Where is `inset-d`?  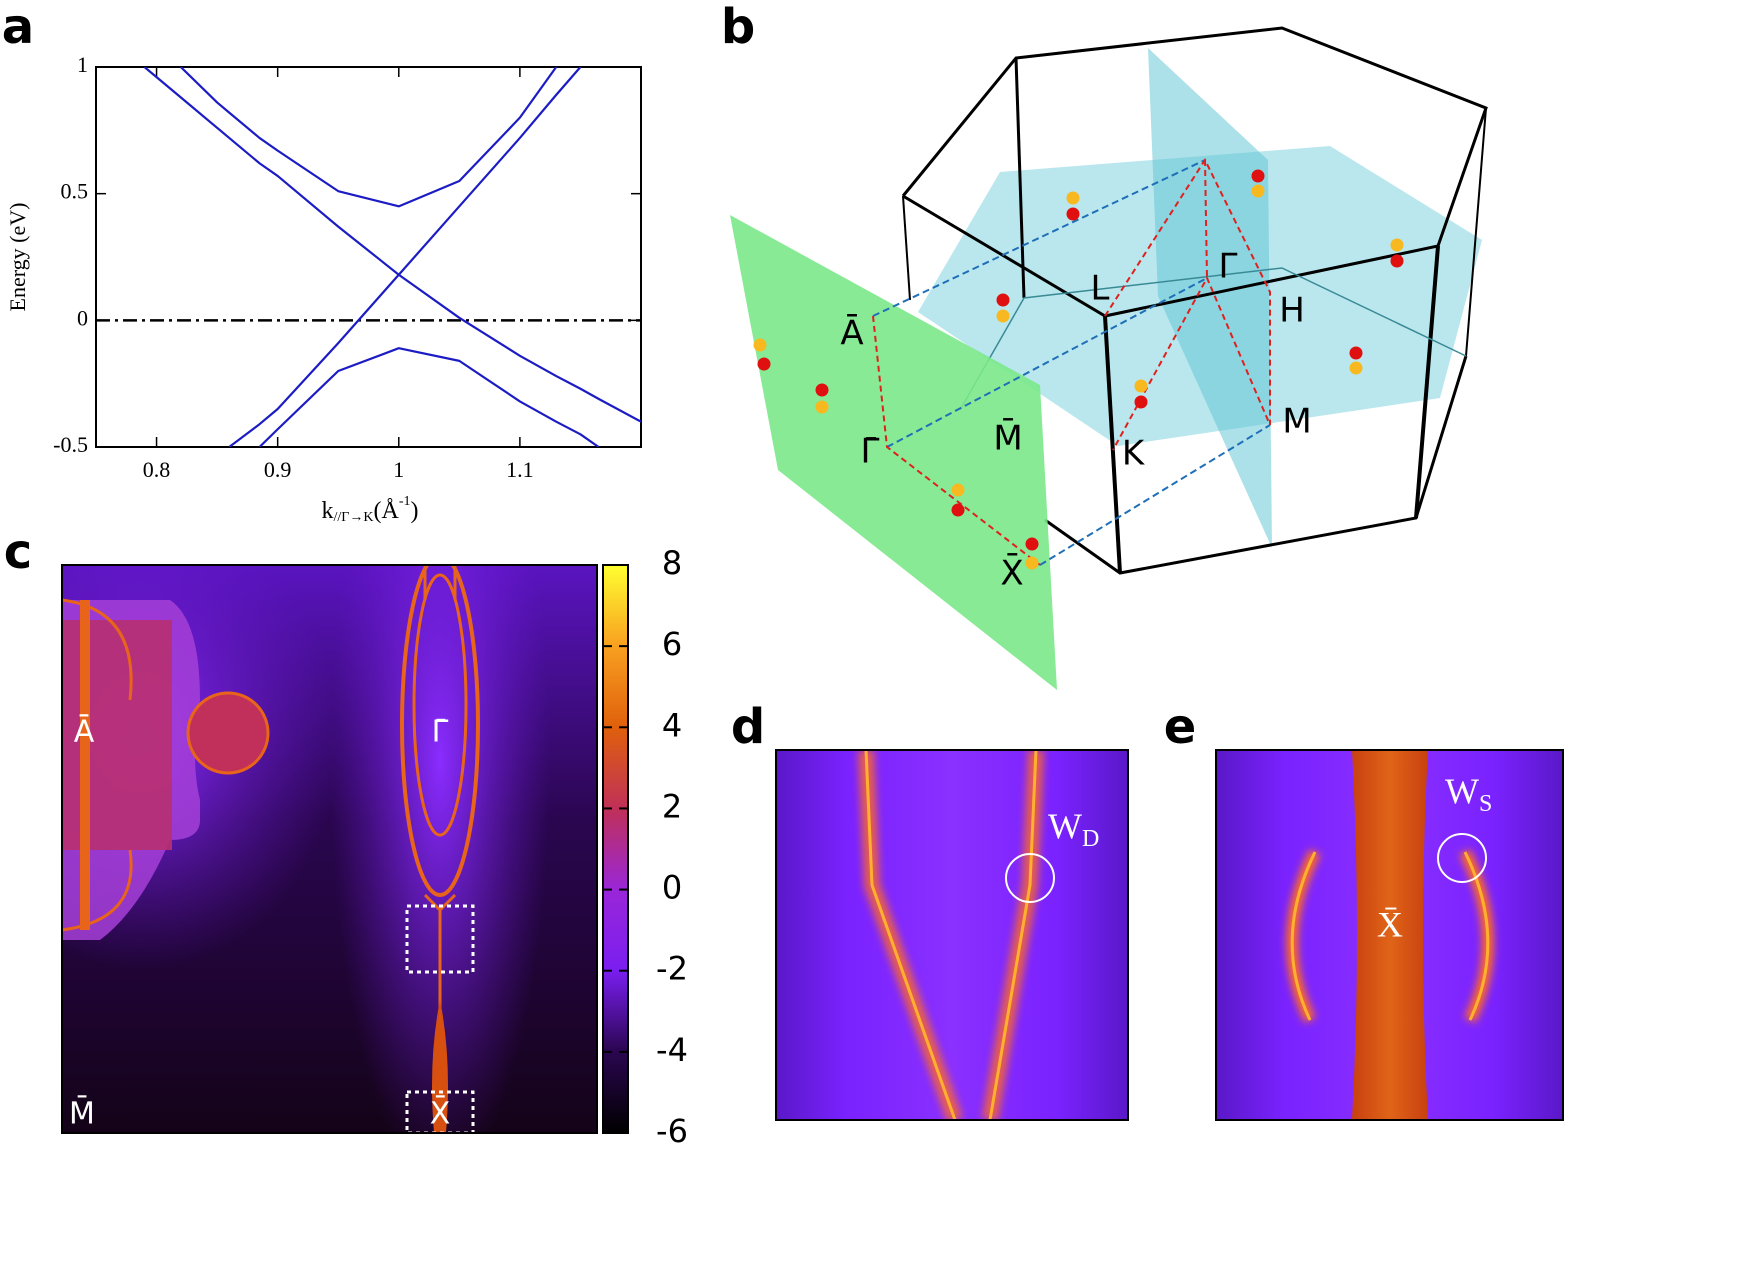
inset-d is located at coordinates (952, 935).